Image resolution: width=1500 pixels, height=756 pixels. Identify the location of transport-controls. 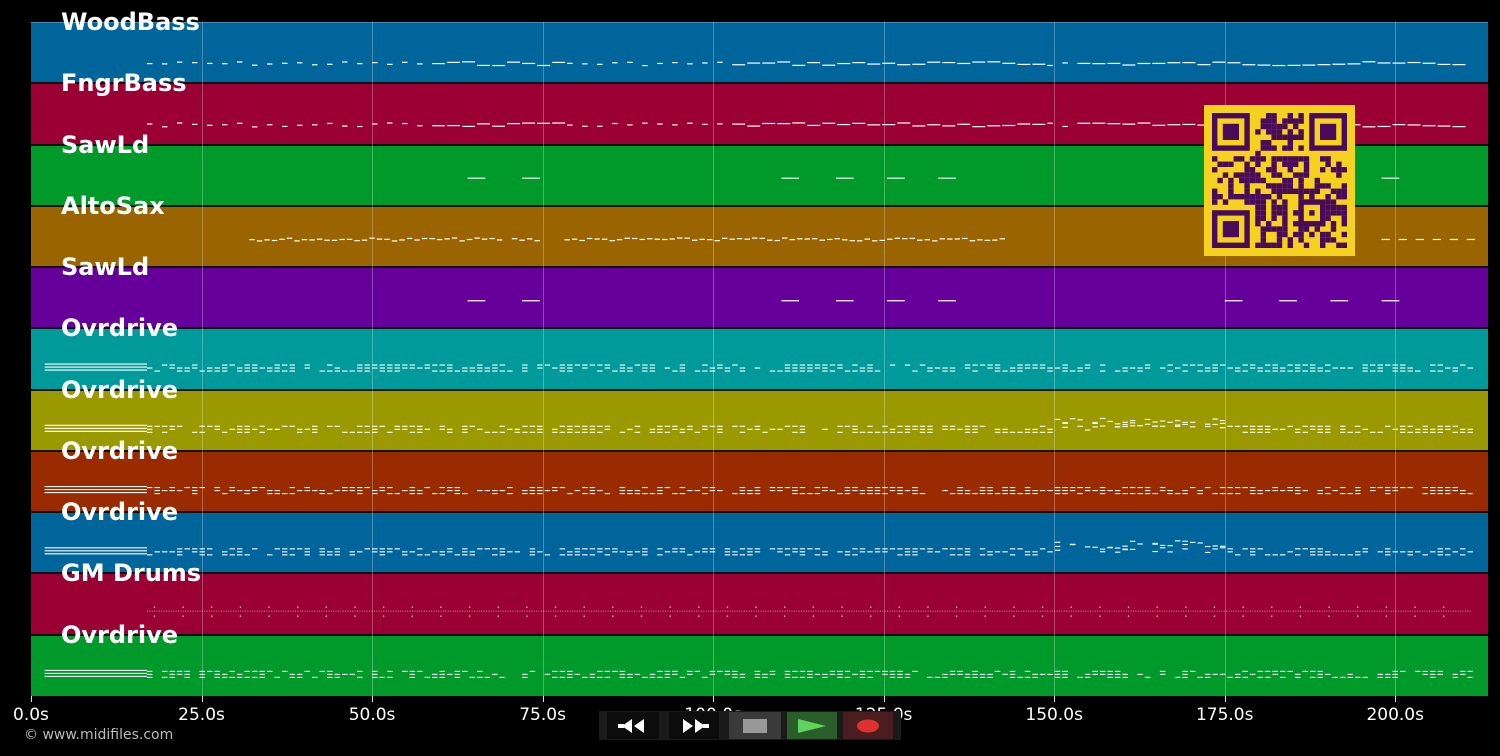
(750, 725).